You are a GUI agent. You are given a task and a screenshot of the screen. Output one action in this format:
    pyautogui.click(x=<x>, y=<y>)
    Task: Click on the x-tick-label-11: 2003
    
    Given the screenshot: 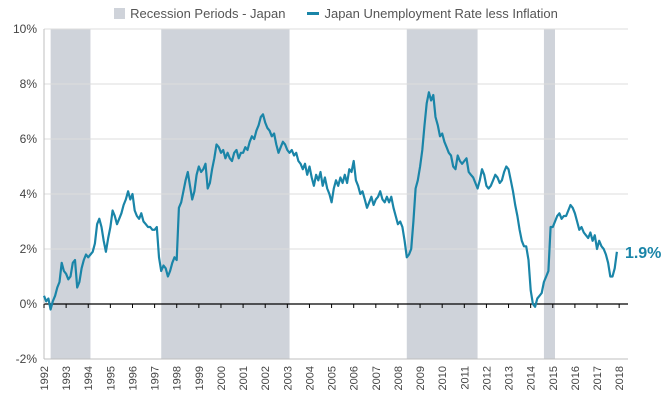 What is the action you would take?
    pyautogui.click(x=288, y=378)
    